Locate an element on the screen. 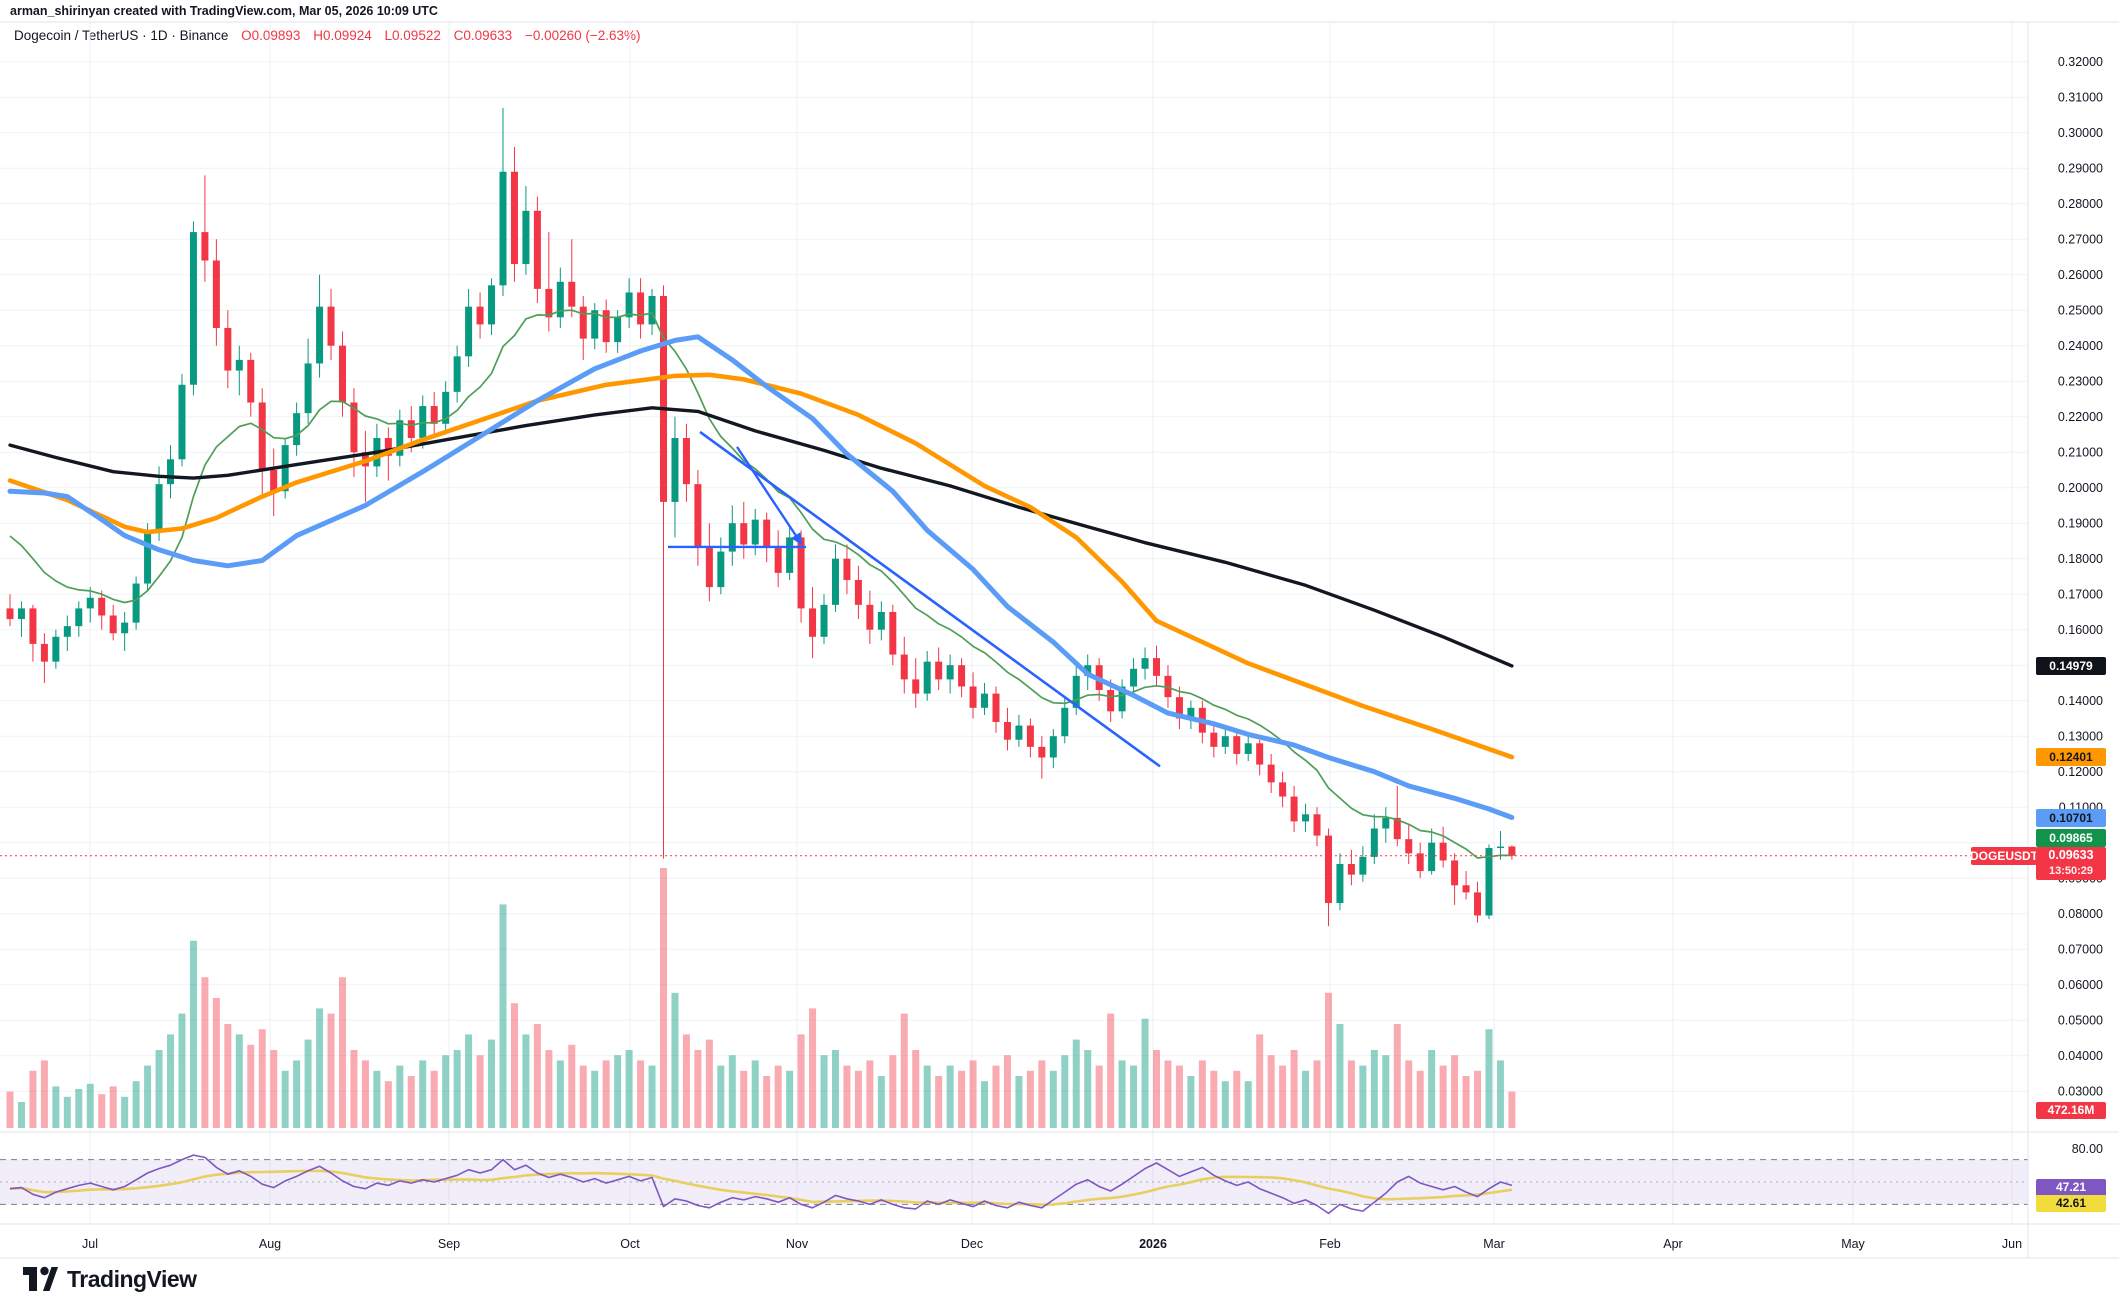 The width and height of the screenshot is (2119, 1311). tradingview-logo: TradingView is located at coordinates (109, 1279).